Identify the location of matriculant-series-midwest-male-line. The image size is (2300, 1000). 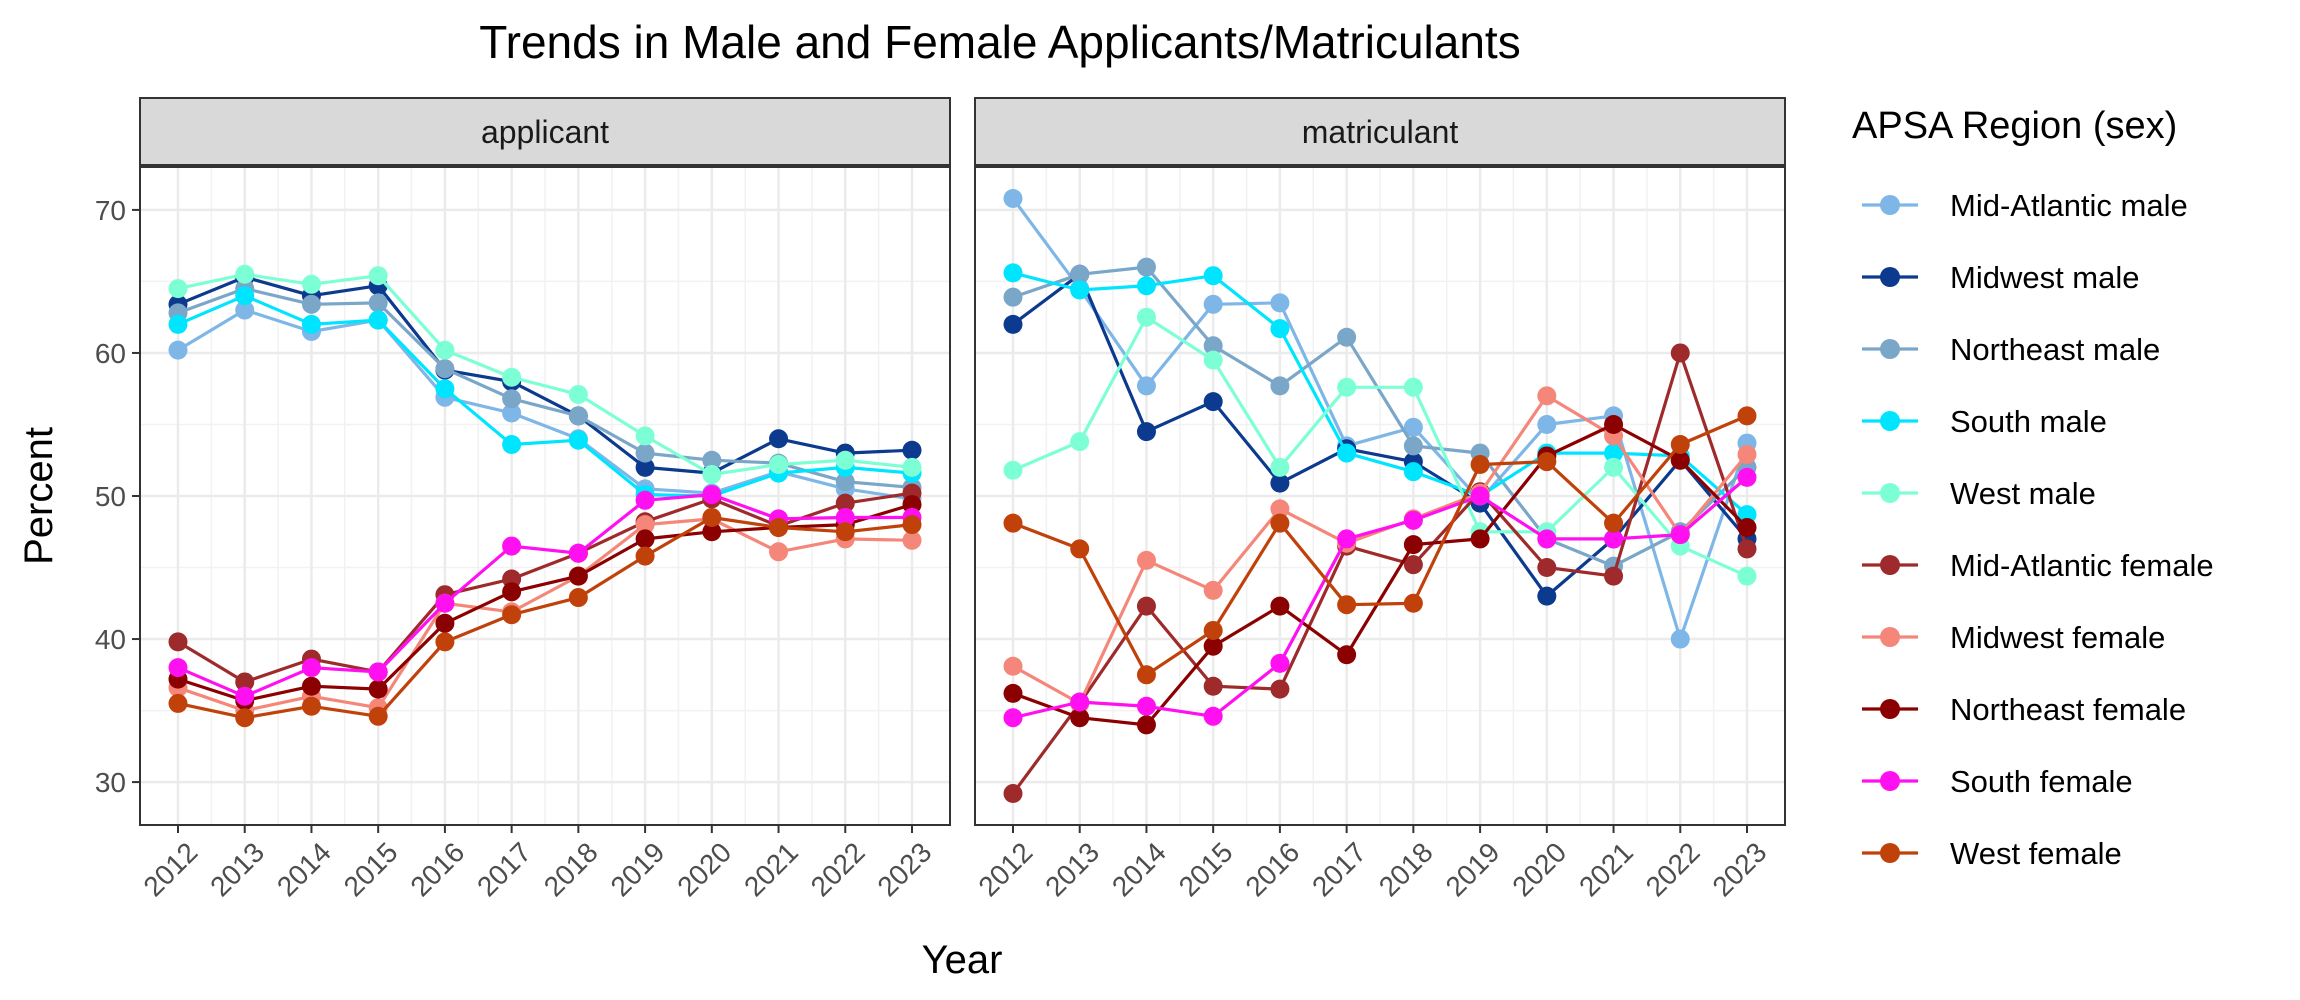
(1380, 435).